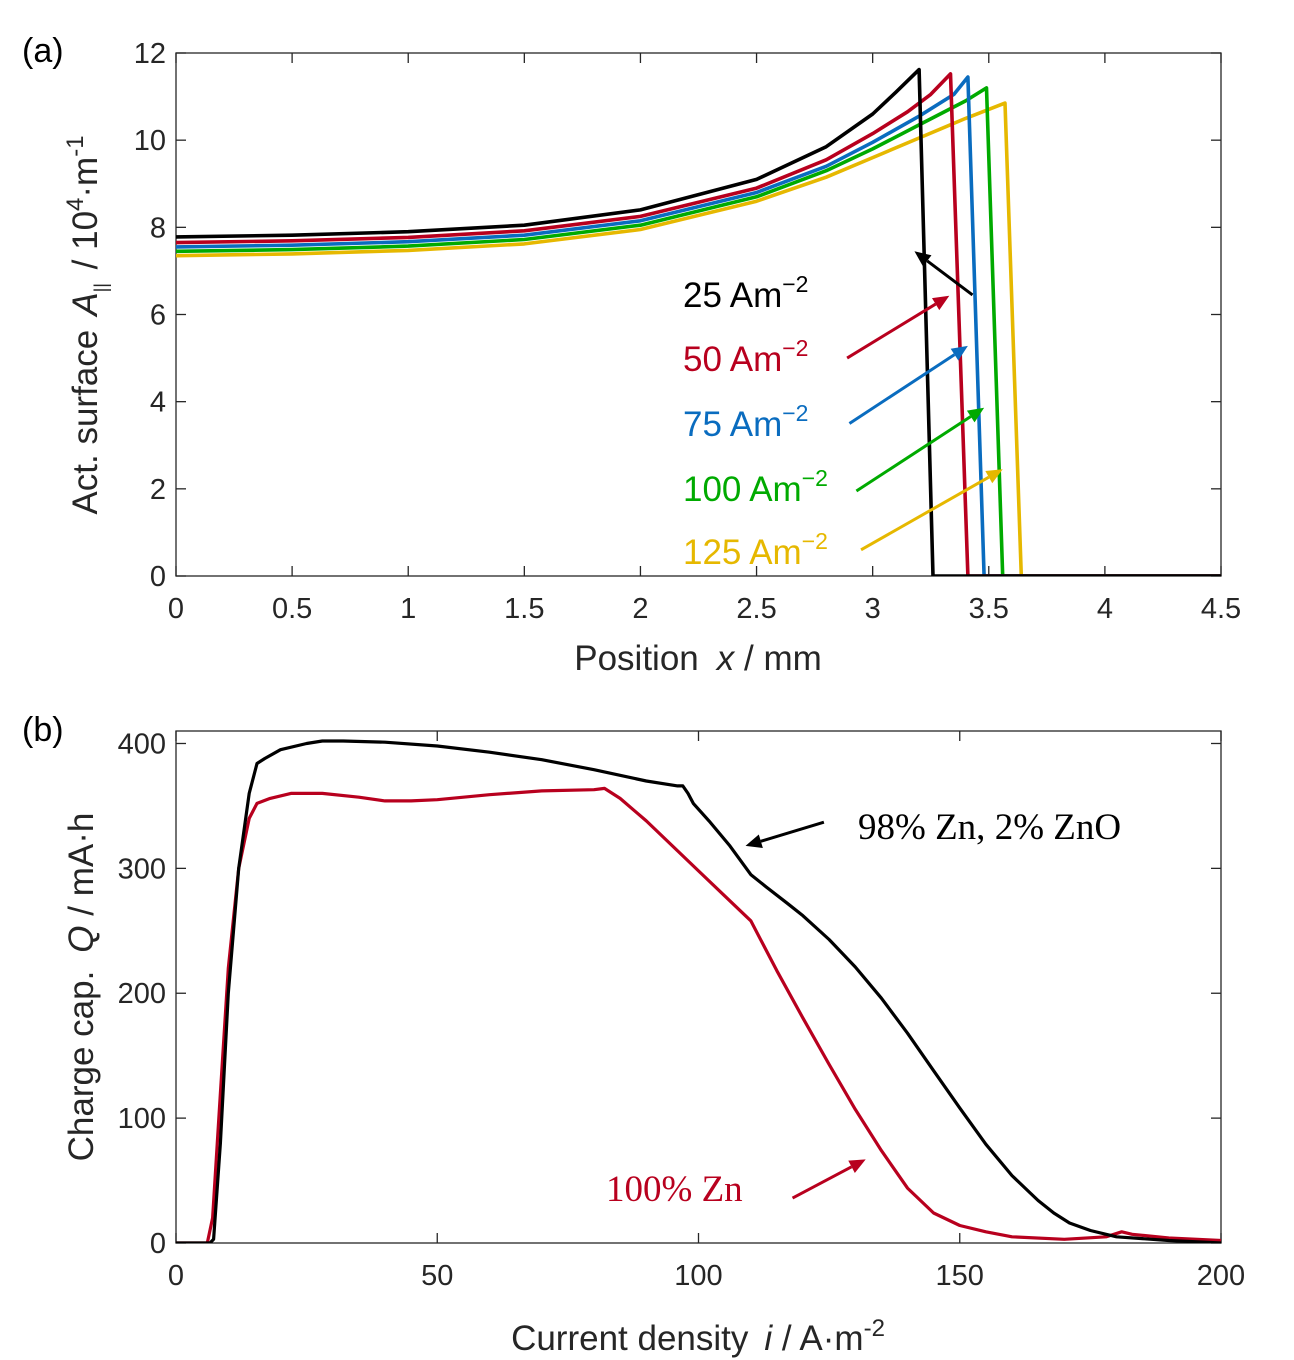 This screenshot has height=1360, width=1294. Describe the element at coordinates (437, 1276) in the screenshot. I see `x-tick-label: 50` at that location.